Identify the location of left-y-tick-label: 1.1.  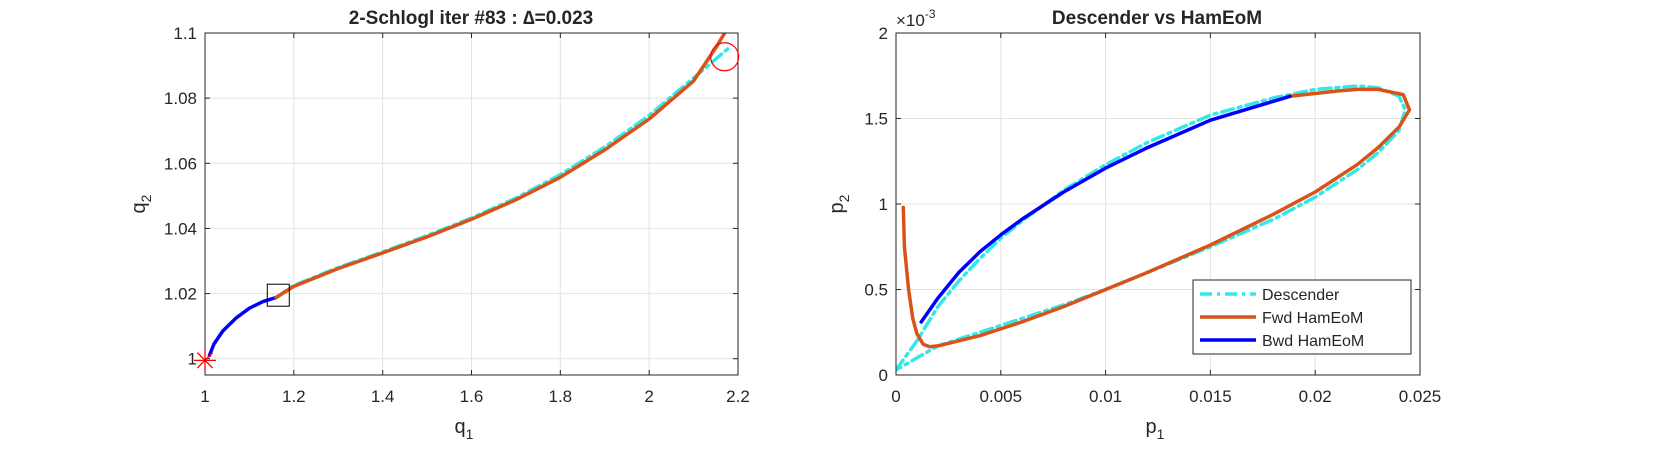
(185, 33).